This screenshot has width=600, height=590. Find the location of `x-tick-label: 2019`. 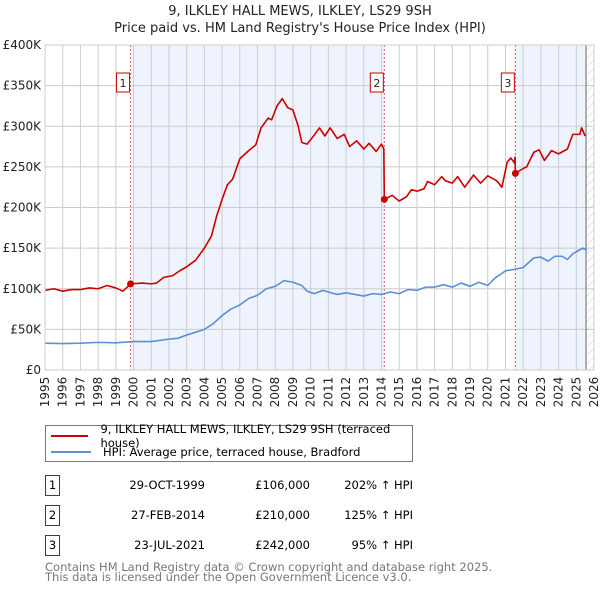

x-tick-label: 2019 is located at coordinates (470, 392).